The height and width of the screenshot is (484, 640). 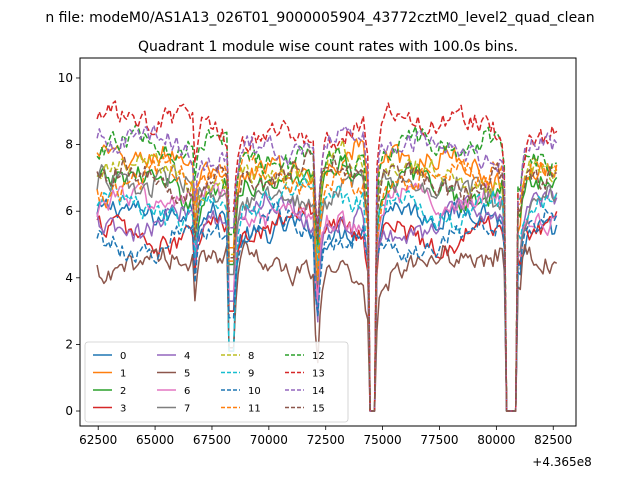 What do you see at coordinates (155, 440) in the screenshot?
I see `x-tick-label: 65000` at bounding box center [155, 440].